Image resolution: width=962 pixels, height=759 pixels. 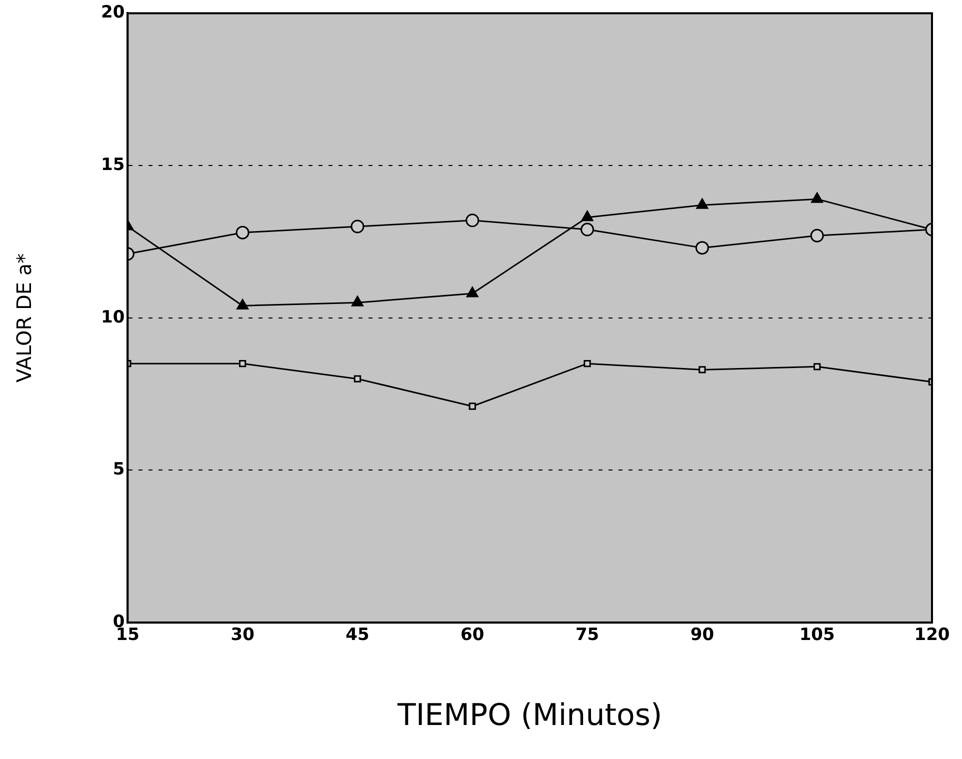 What do you see at coordinates (472, 635) in the screenshot?
I see `x-tick-label: 60` at bounding box center [472, 635].